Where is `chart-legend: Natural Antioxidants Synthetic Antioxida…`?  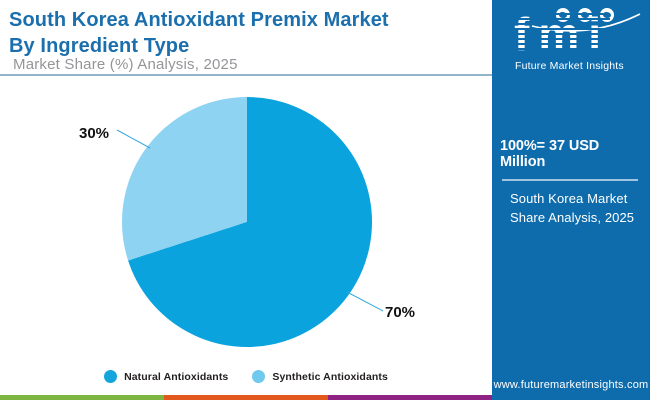
chart-legend: Natural Antioxidants Synthetic Antioxida… is located at coordinates (246, 376).